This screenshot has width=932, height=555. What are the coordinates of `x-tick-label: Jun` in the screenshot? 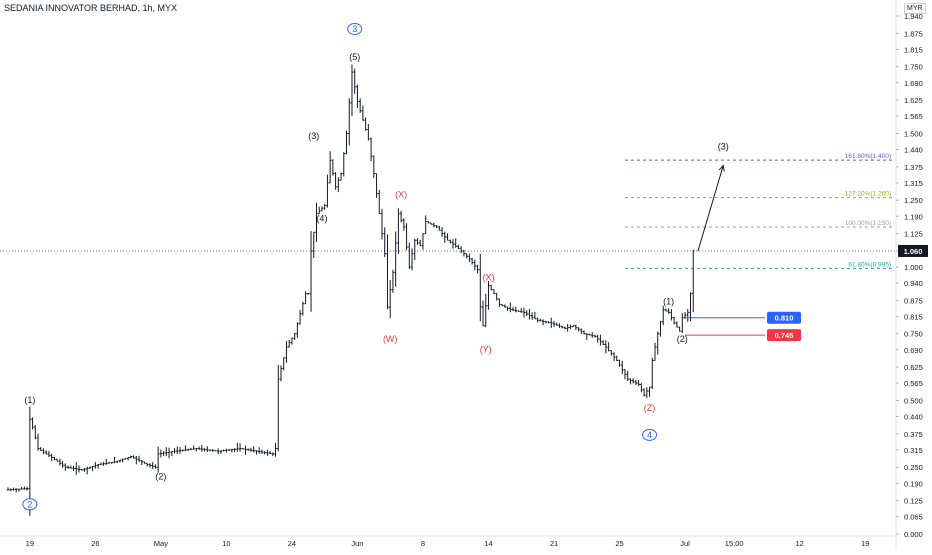 It's located at (357, 543).